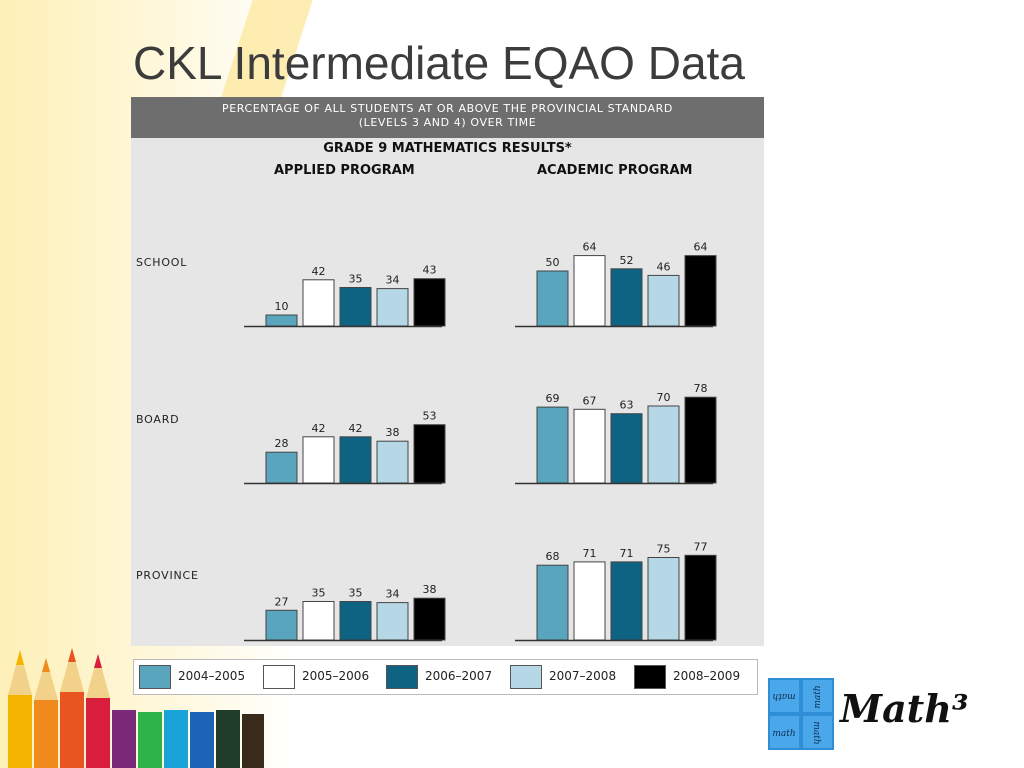  I want to click on data-label: 46, so click(664, 266).